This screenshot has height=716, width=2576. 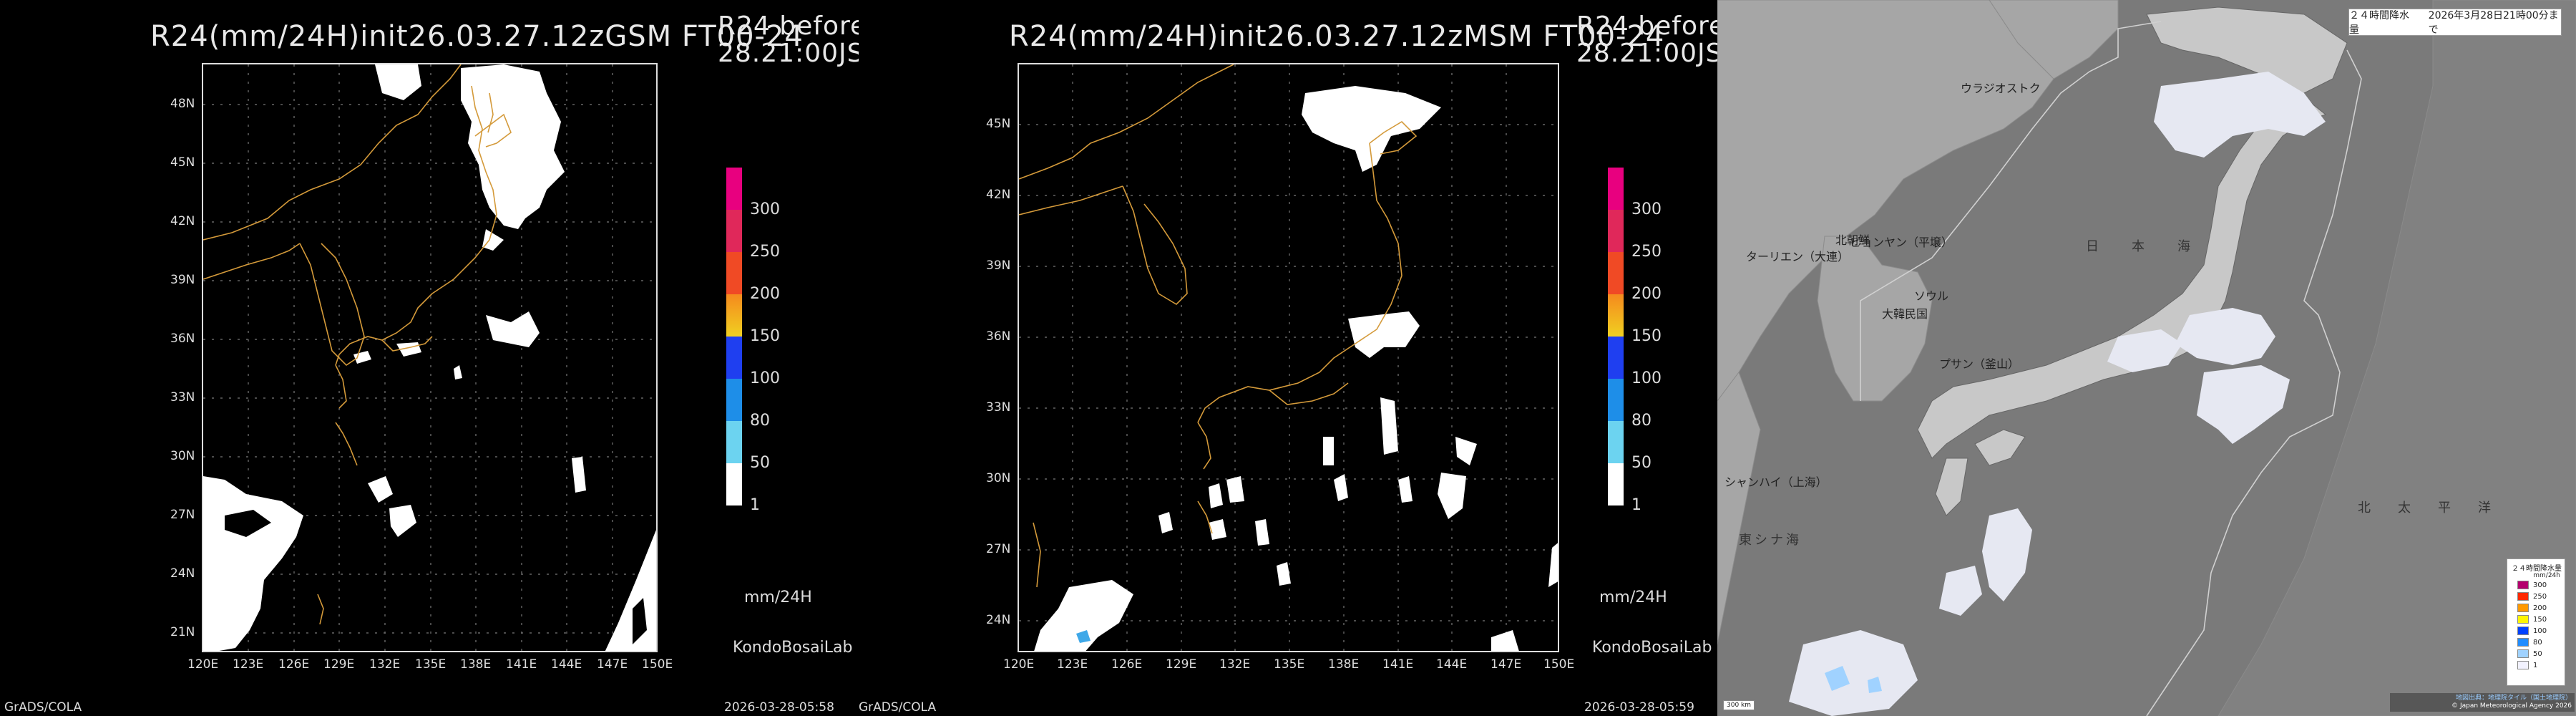 I want to click on gsm-lat-label: 33N, so click(x=182, y=397).